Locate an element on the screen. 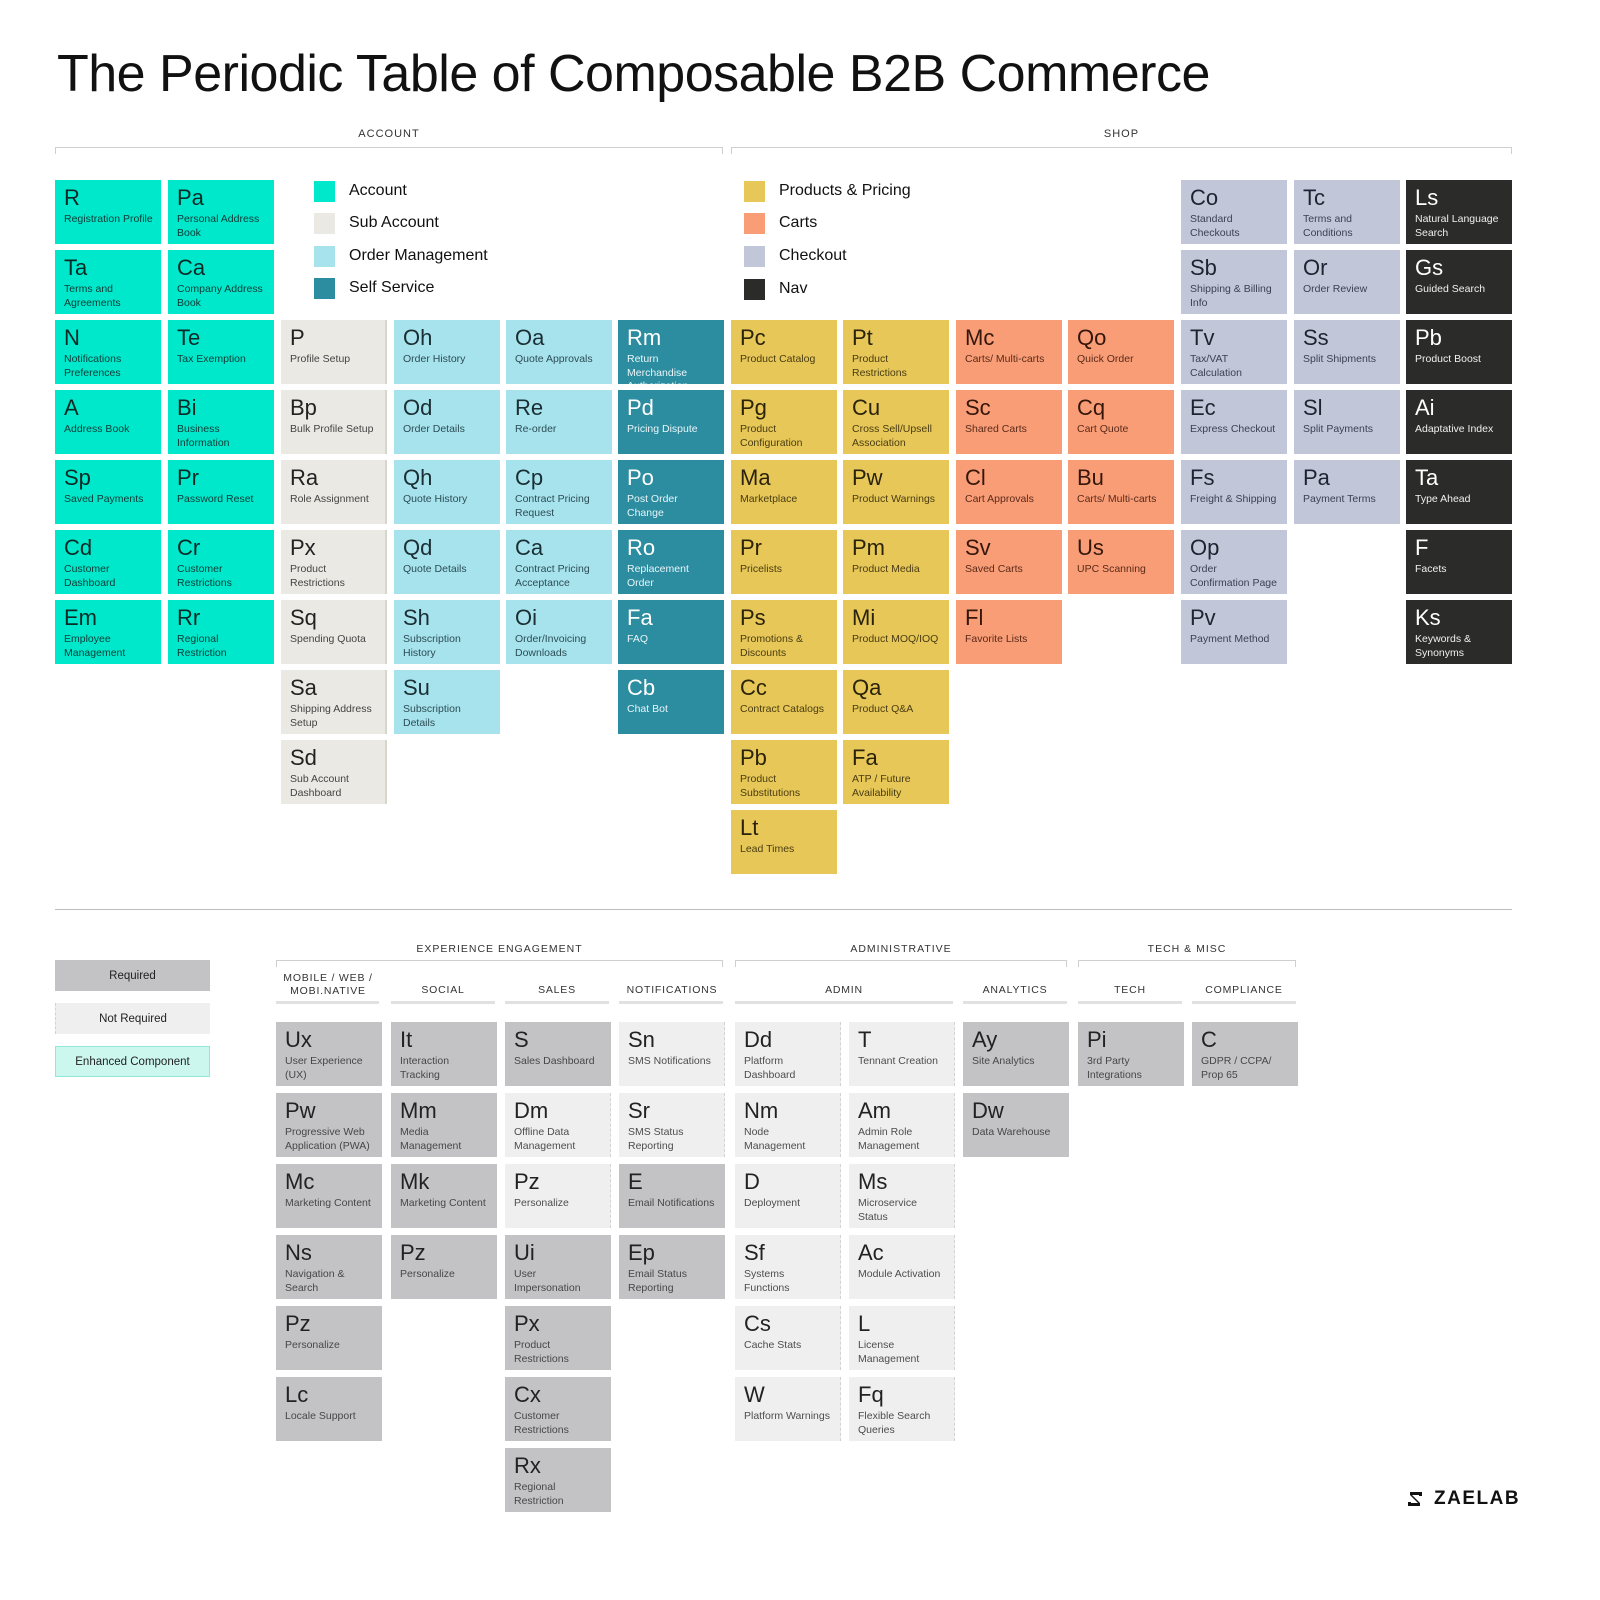 The height and width of the screenshot is (1600, 1600). element-name: Role Assignment is located at coordinates (329, 499).